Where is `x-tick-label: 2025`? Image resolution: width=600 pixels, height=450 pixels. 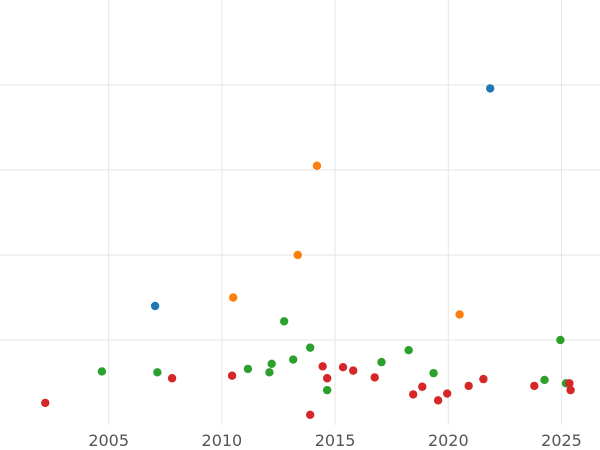 x-tick-label: 2025 is located at coordinates (561, 440).